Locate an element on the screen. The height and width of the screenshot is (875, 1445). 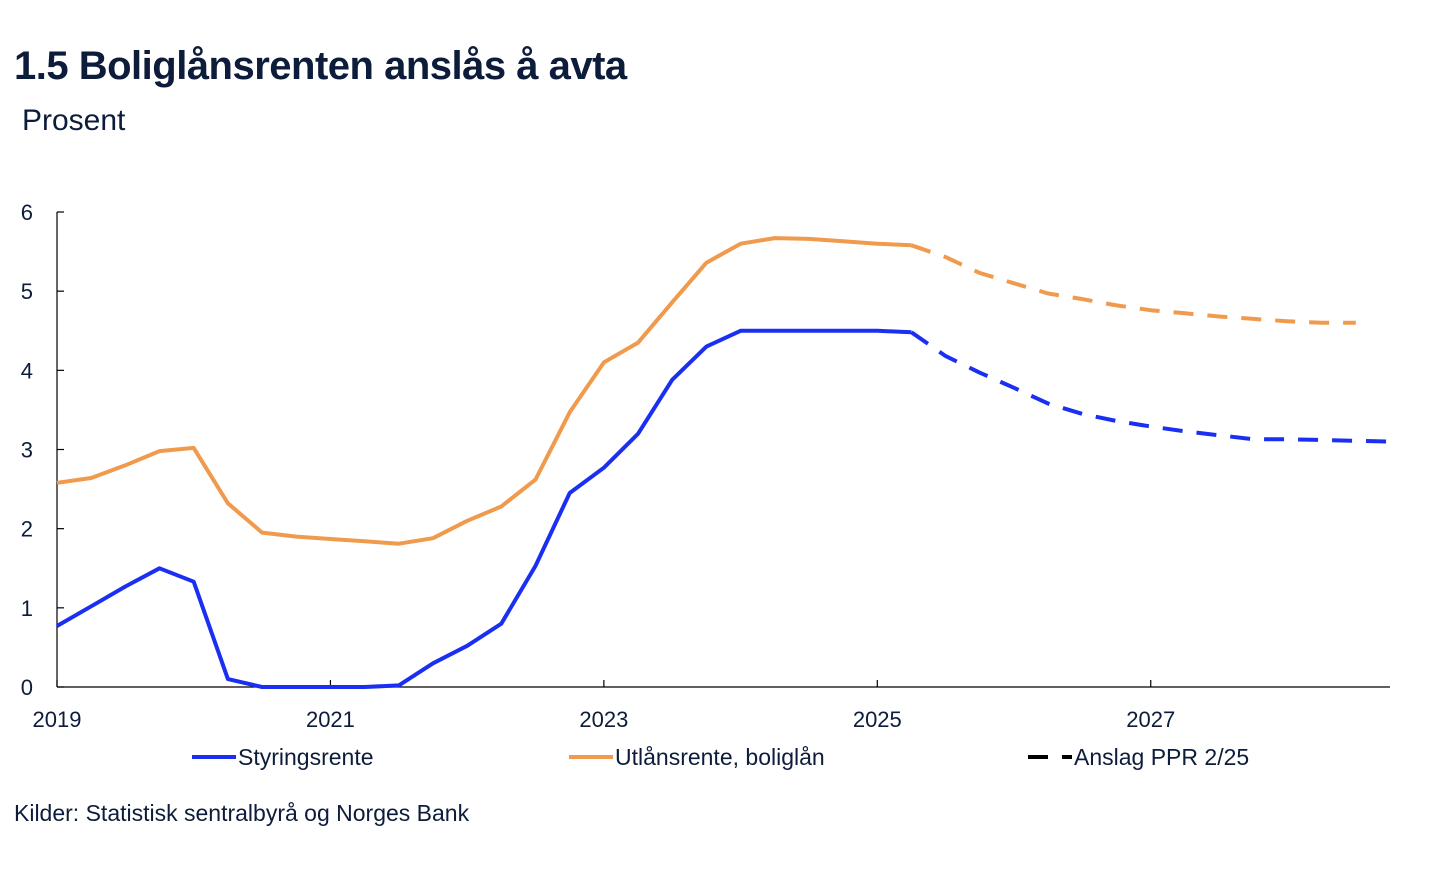
y-tick-label: 1 is located at coordinates (27, 608).